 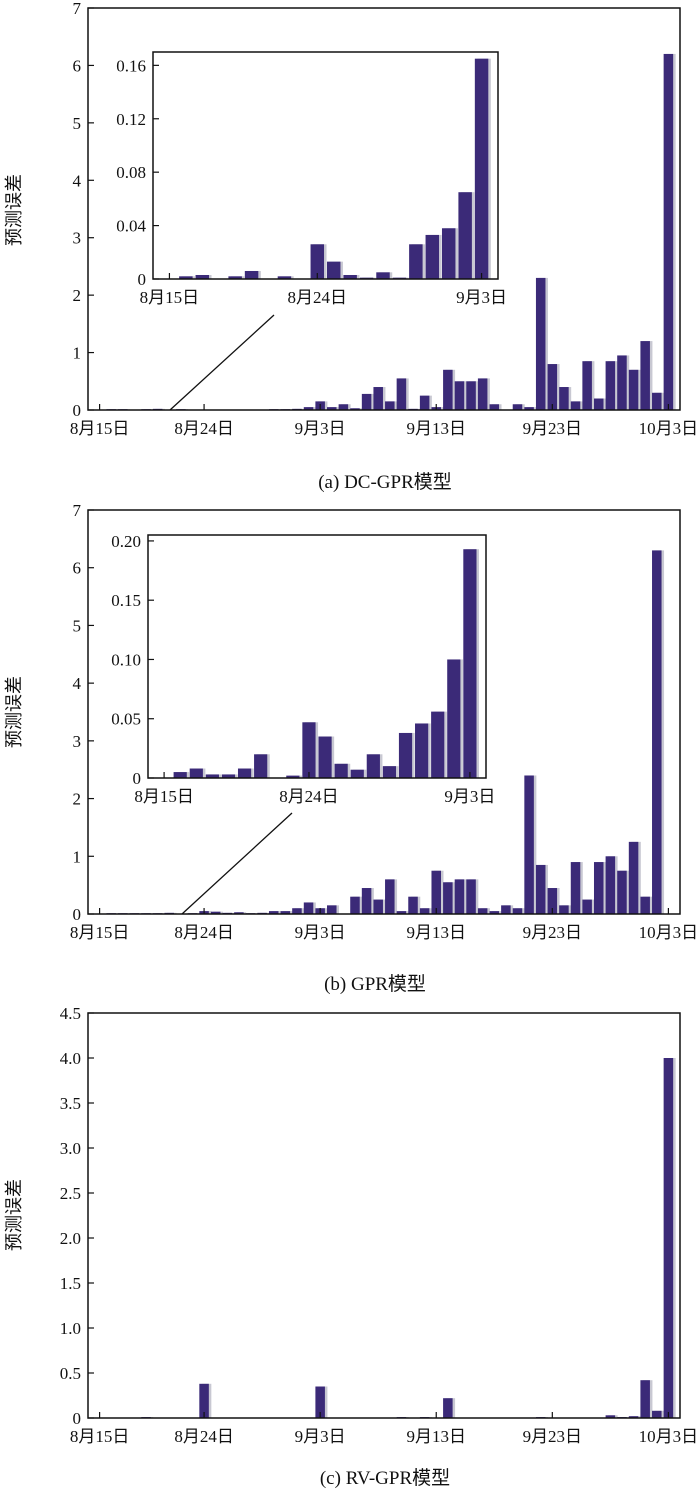 What do you see at coordinates (553, 932) in the screenshot?
I see `panel-b-xtick-label: 9月23日` at bounding box center [553, 932].